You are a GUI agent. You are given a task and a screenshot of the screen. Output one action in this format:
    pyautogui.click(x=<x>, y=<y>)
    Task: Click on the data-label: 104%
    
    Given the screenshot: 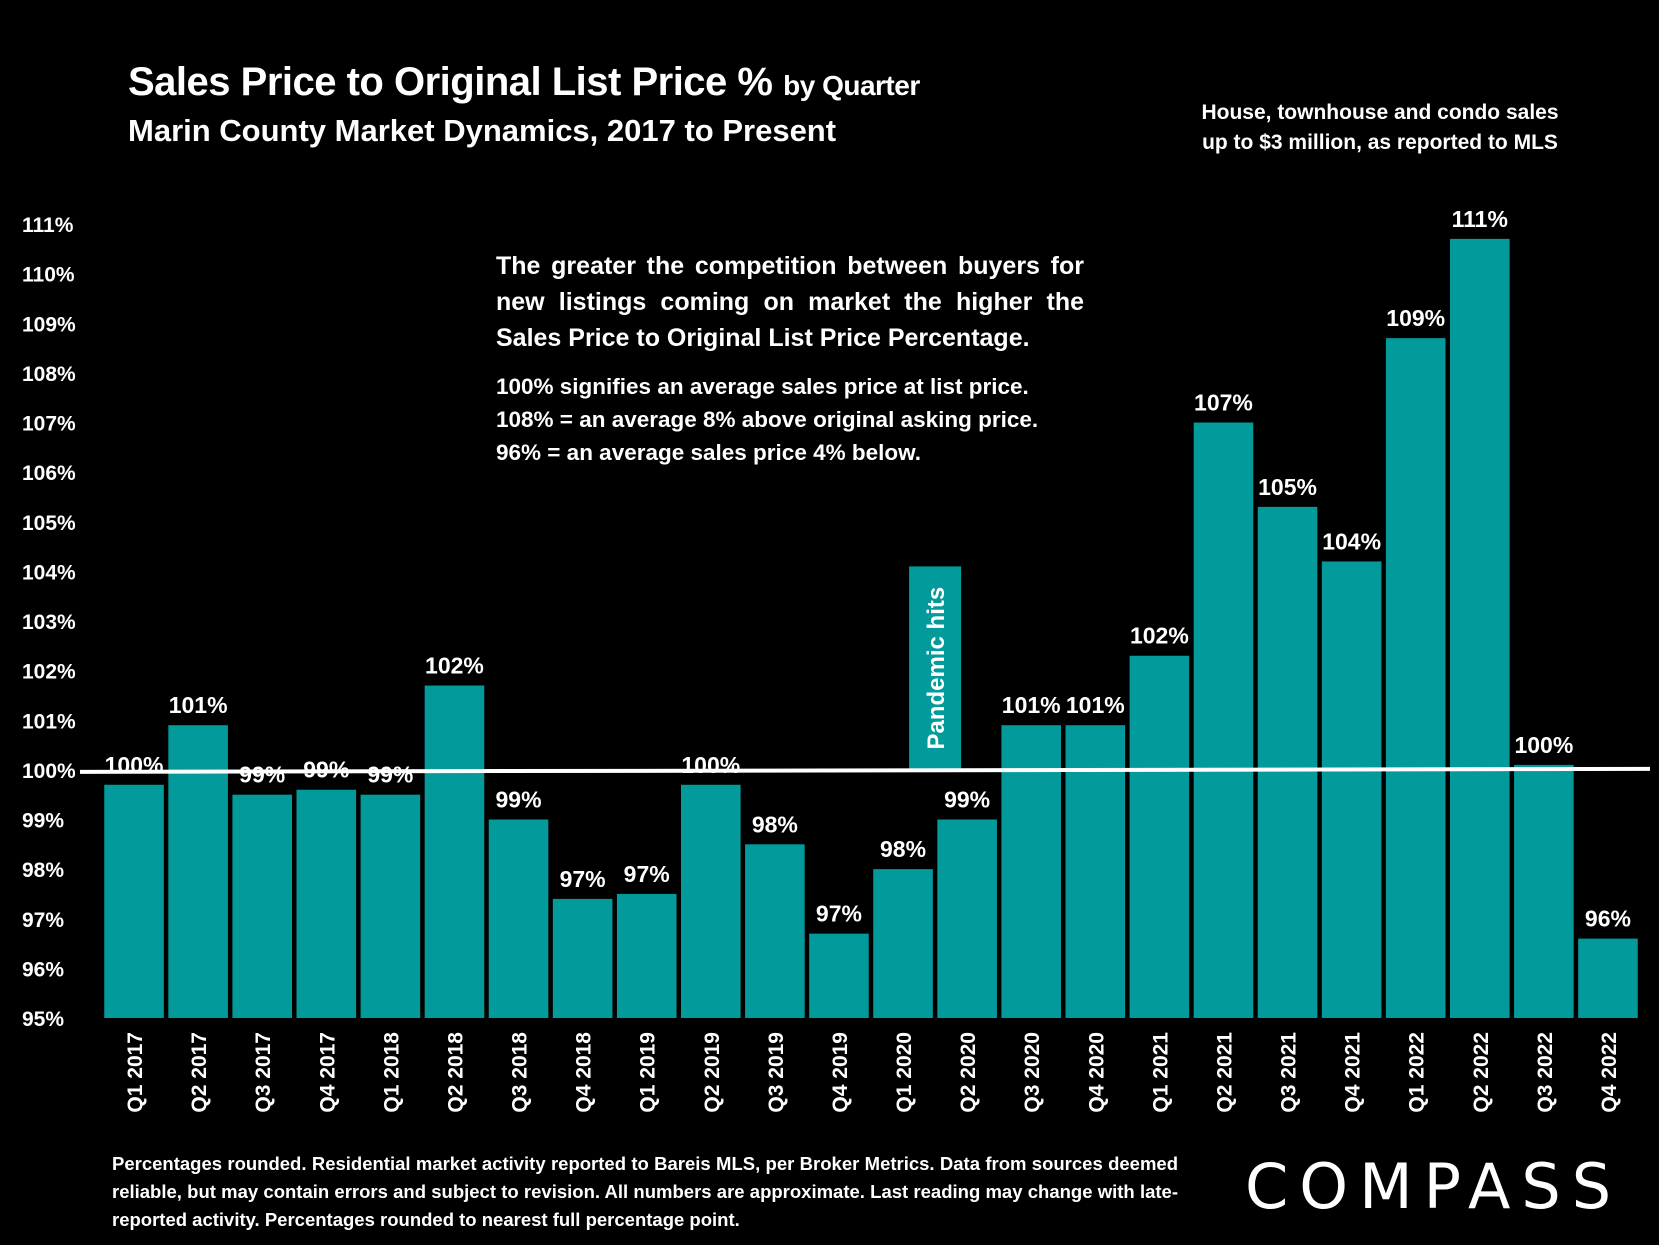 What is the action you would take?
    pyautogui.click(x=1351, y=541)
    